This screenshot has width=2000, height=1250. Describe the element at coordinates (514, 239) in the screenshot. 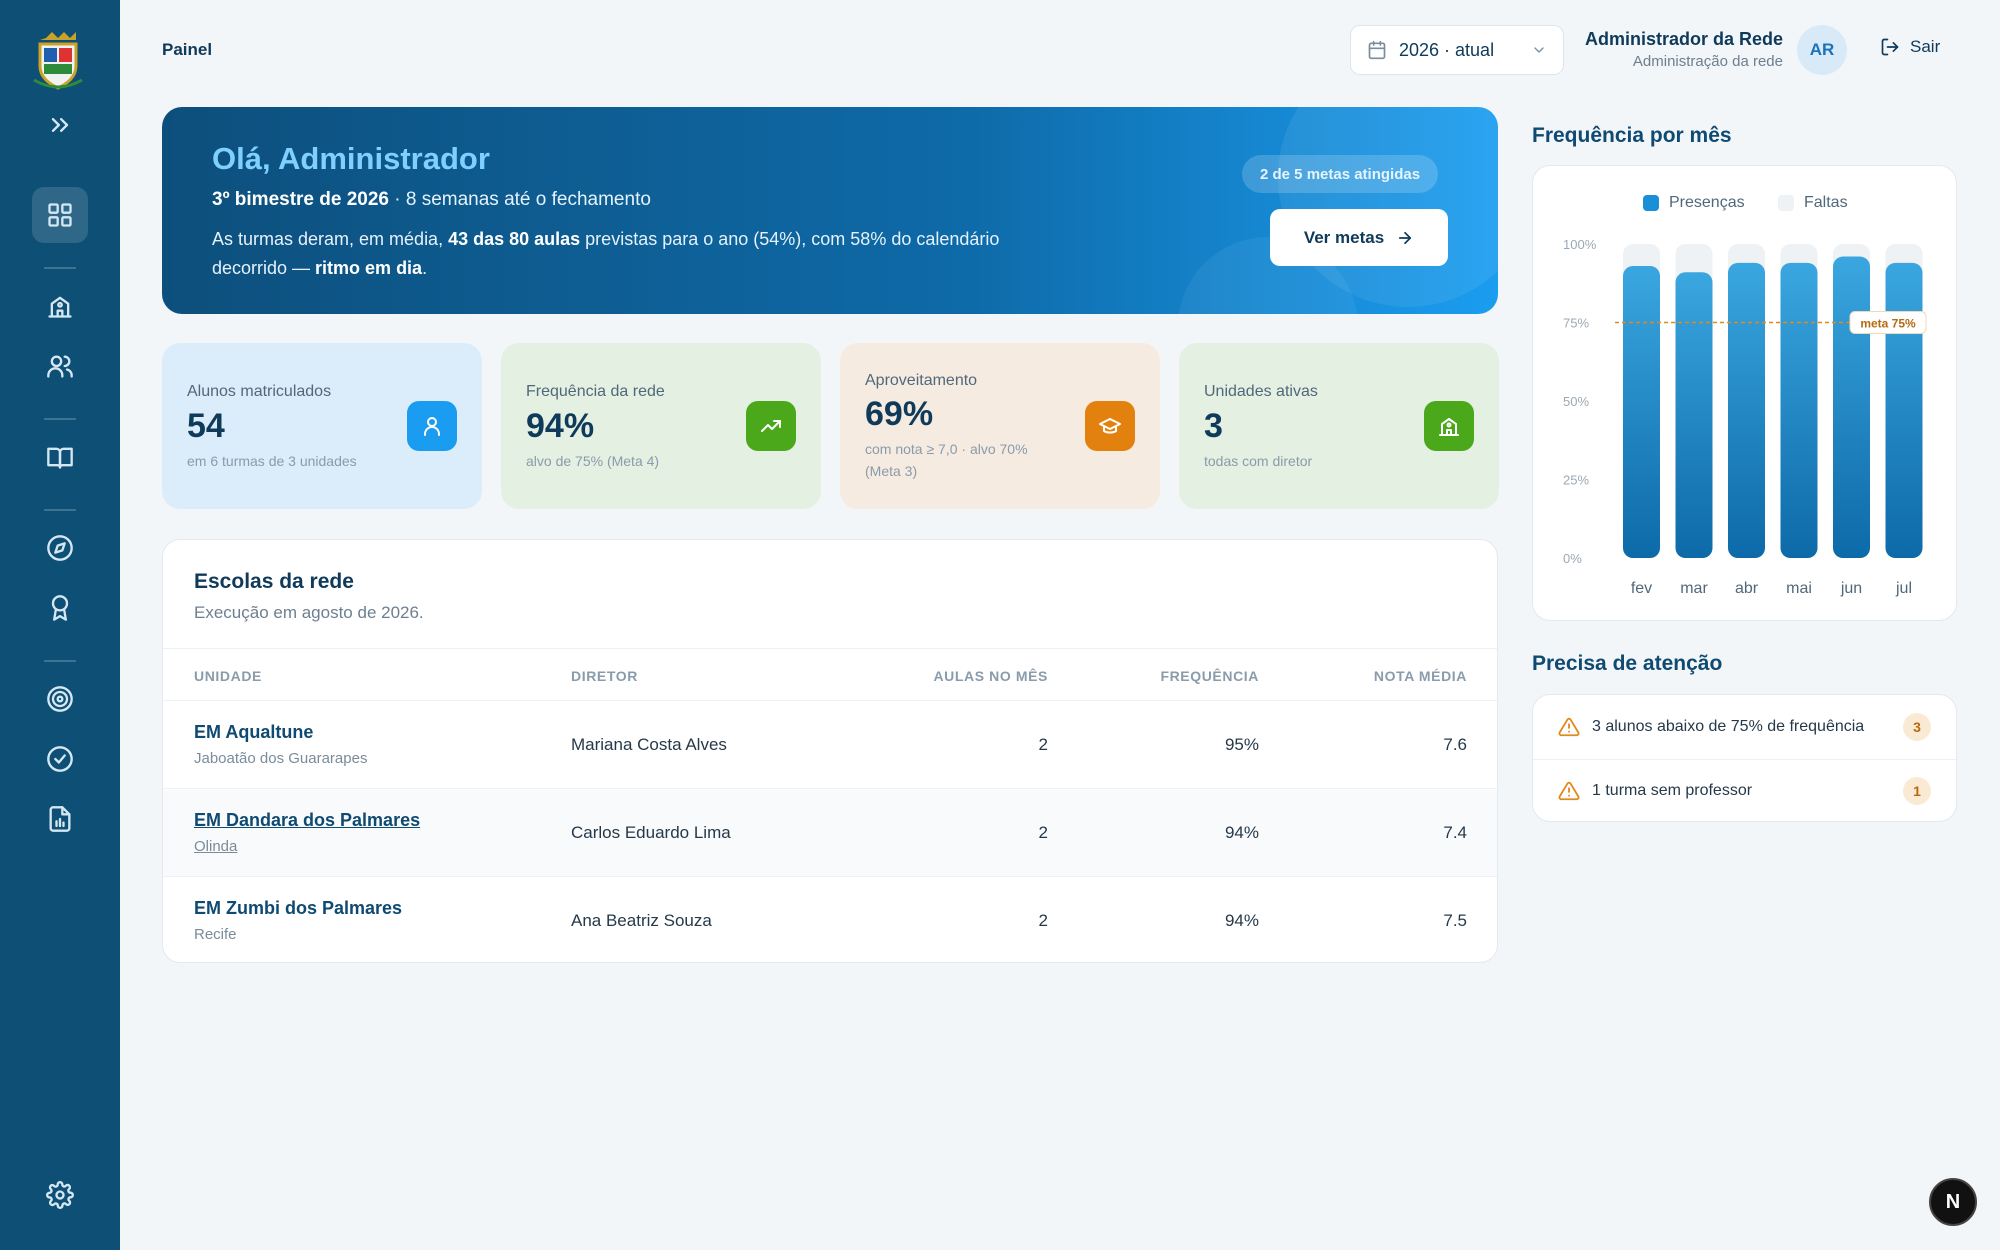

I see `summary-classes: 43 das 80 aulas` at that location.